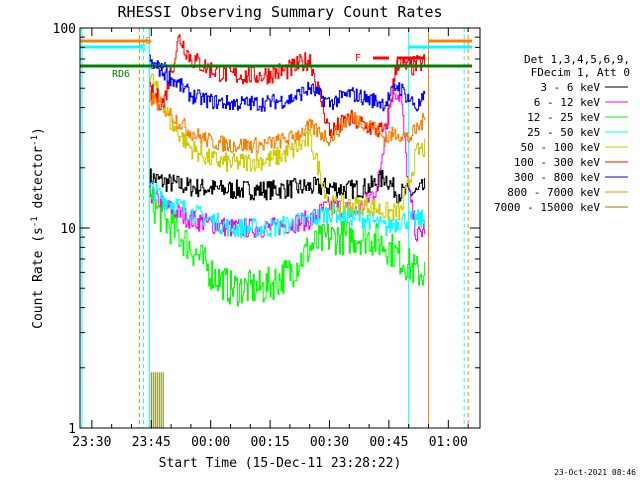 The height and width of the screenshot is (480, 640). What do you see at coordinates (38, 228) in the screenshot?
I see `y-axis-label: Count Rate (s-1 detector-1)` at bounding box center [38, 228].